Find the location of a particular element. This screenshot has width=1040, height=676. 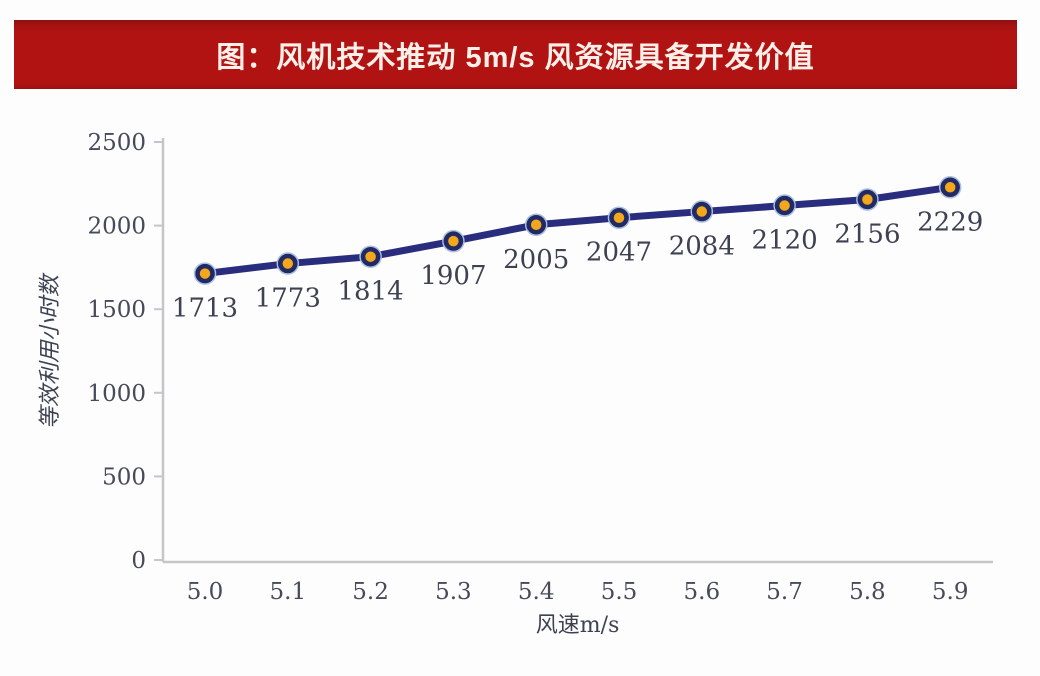

y-axis-tick-label: 2000 is located at coordinates (116, 227).